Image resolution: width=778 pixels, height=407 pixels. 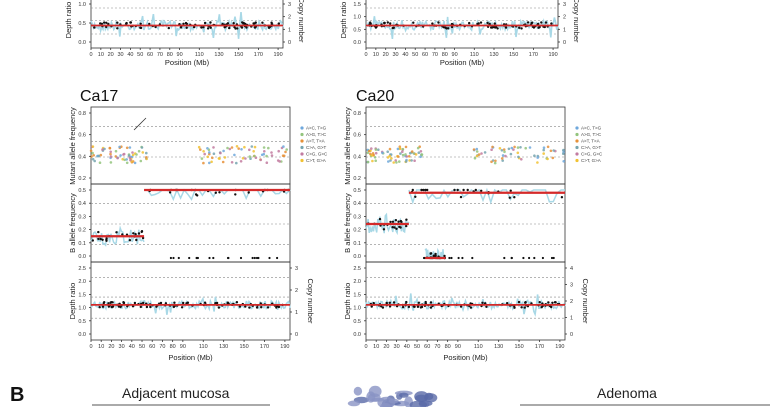 What do you see at coordinates (316, 128) in the screenshot?
I see `legend-entry: A>C, T>G` at bounding box center [316, 128].